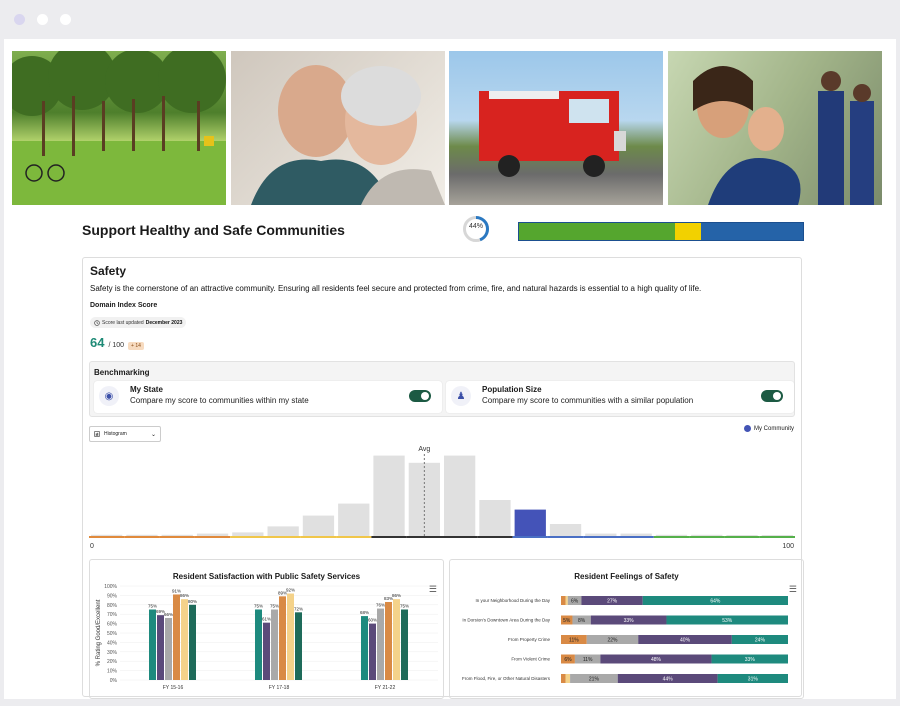 The width and height of the screenshot is (900, 706). I want to click on y-tick-label: 30%, so click(112, 653).